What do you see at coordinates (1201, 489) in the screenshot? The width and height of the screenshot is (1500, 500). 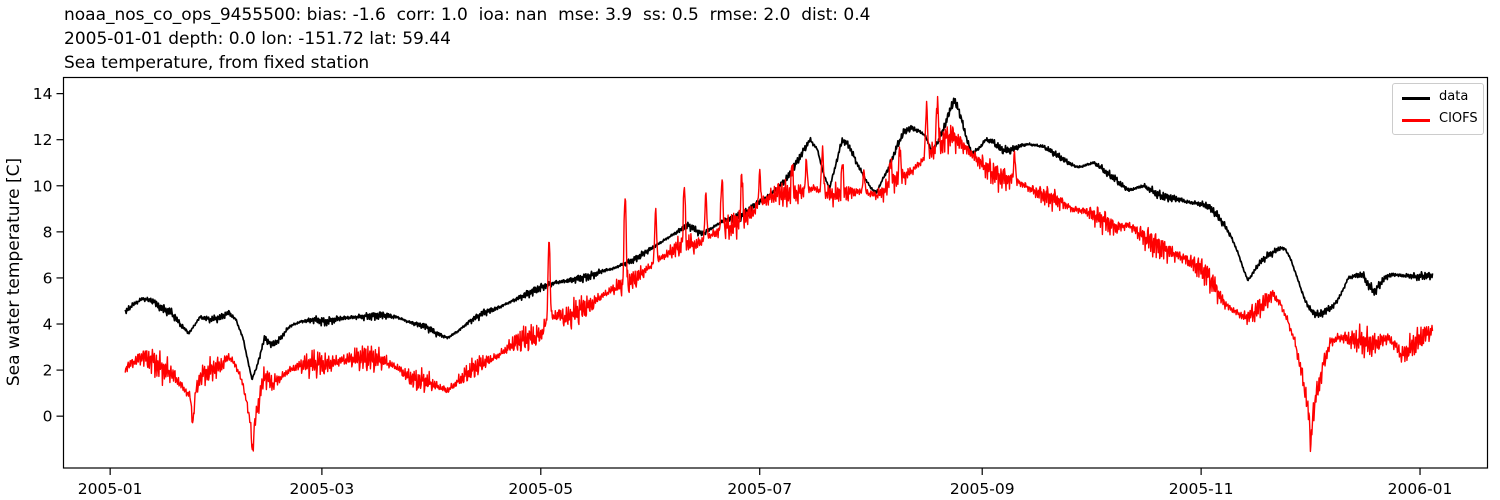 I see `x-tick-label: 2005-11` at bounding box center [1201, 489].